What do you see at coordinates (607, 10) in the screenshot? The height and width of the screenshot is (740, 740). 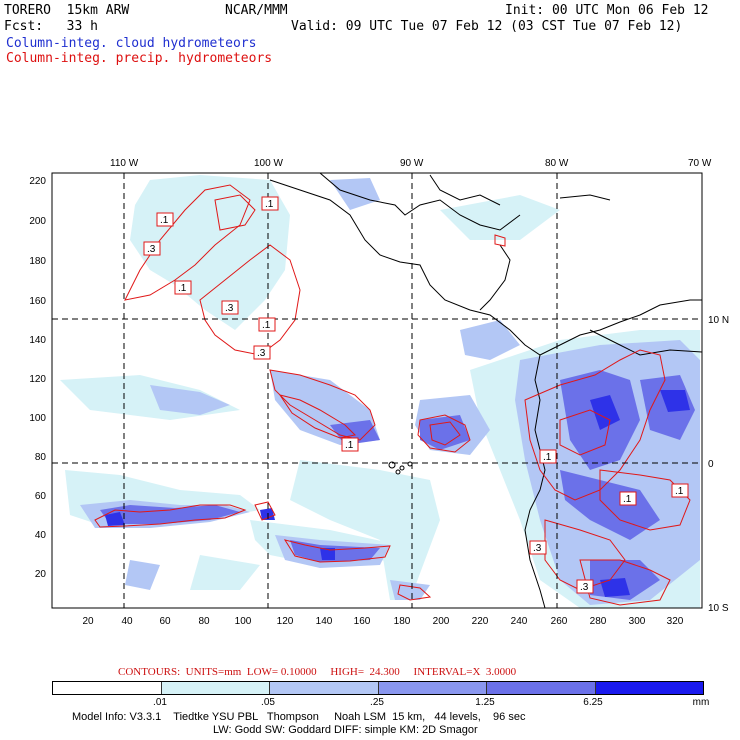 I see `init-time: Init: 00 UTC Mon 06 Feb 12` at bounding box center [607, 10].